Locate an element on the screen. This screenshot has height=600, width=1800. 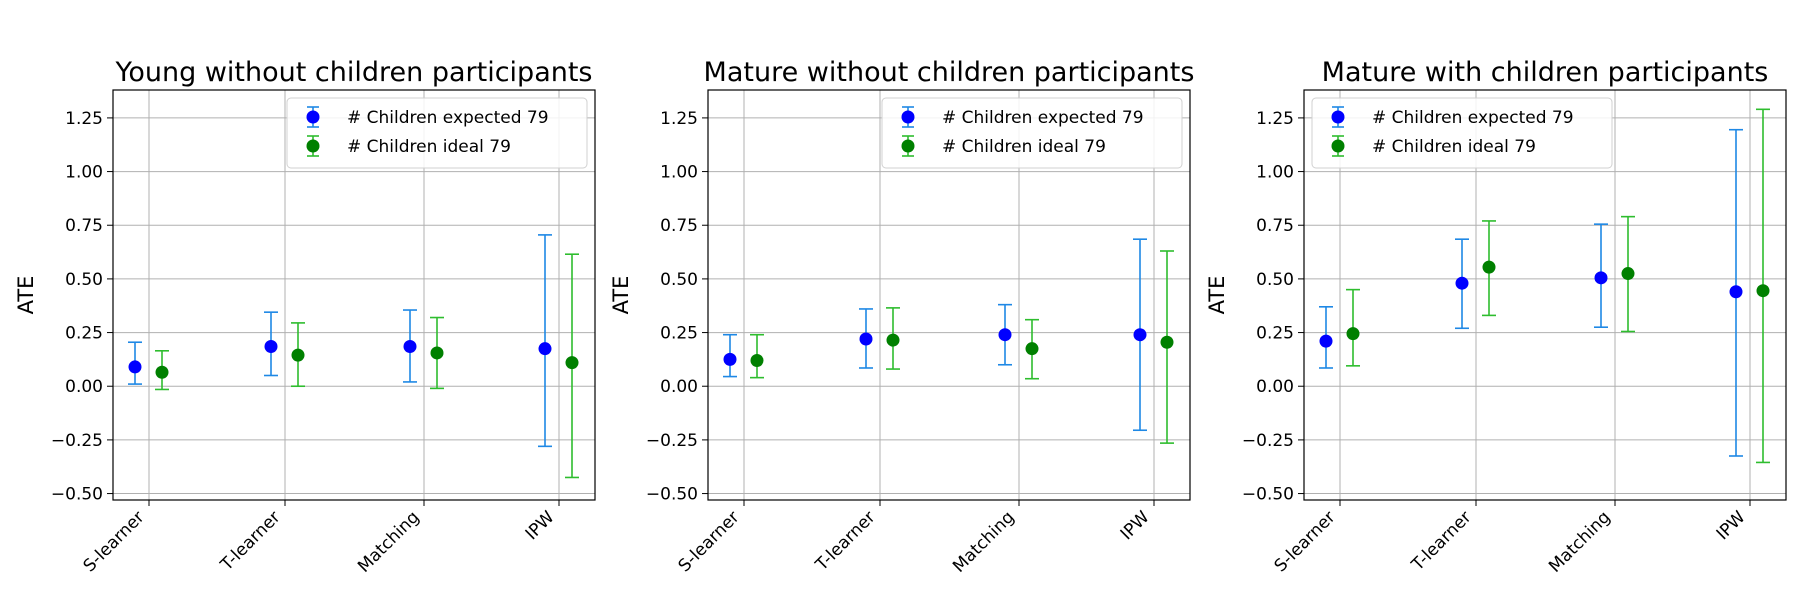
chart-title: Mature with children participants is located at coordinates (1545, 72).